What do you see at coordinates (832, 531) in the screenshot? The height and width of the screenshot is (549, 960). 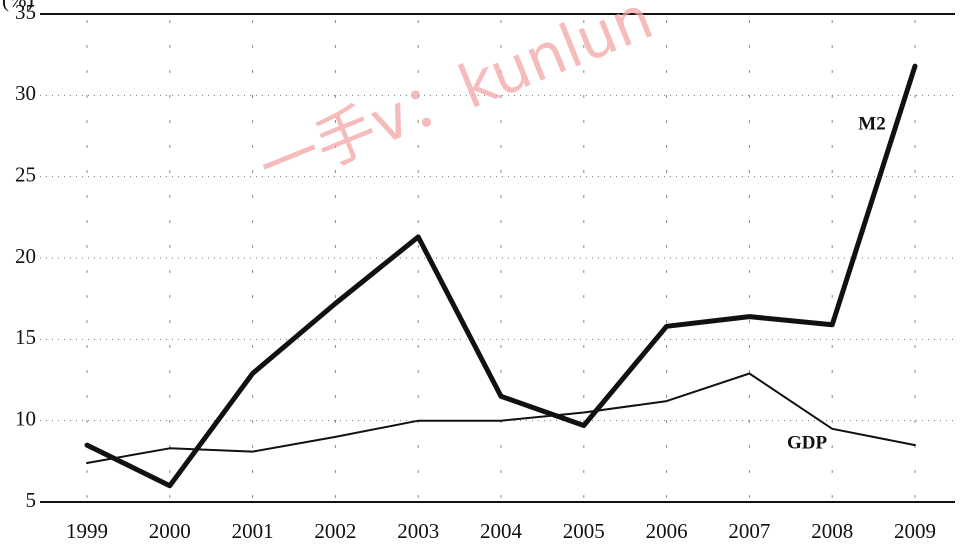 I see `x-tick-label: 2008` at bounding box center [832, 531].